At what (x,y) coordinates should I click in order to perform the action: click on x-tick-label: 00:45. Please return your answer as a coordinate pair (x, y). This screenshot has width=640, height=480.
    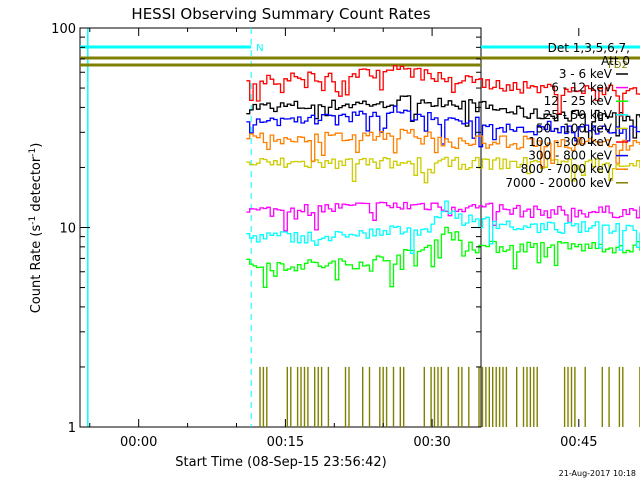
    Looking at the image, I should click on (578, 442).